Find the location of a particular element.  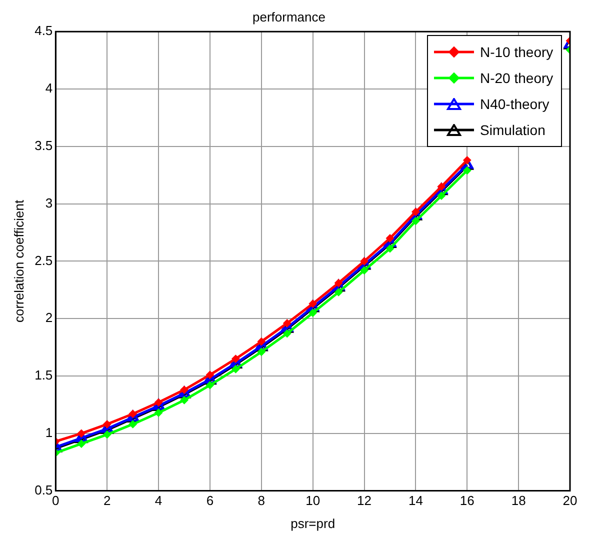

x-tick-label: 16 is located at coordinates (467, 500).